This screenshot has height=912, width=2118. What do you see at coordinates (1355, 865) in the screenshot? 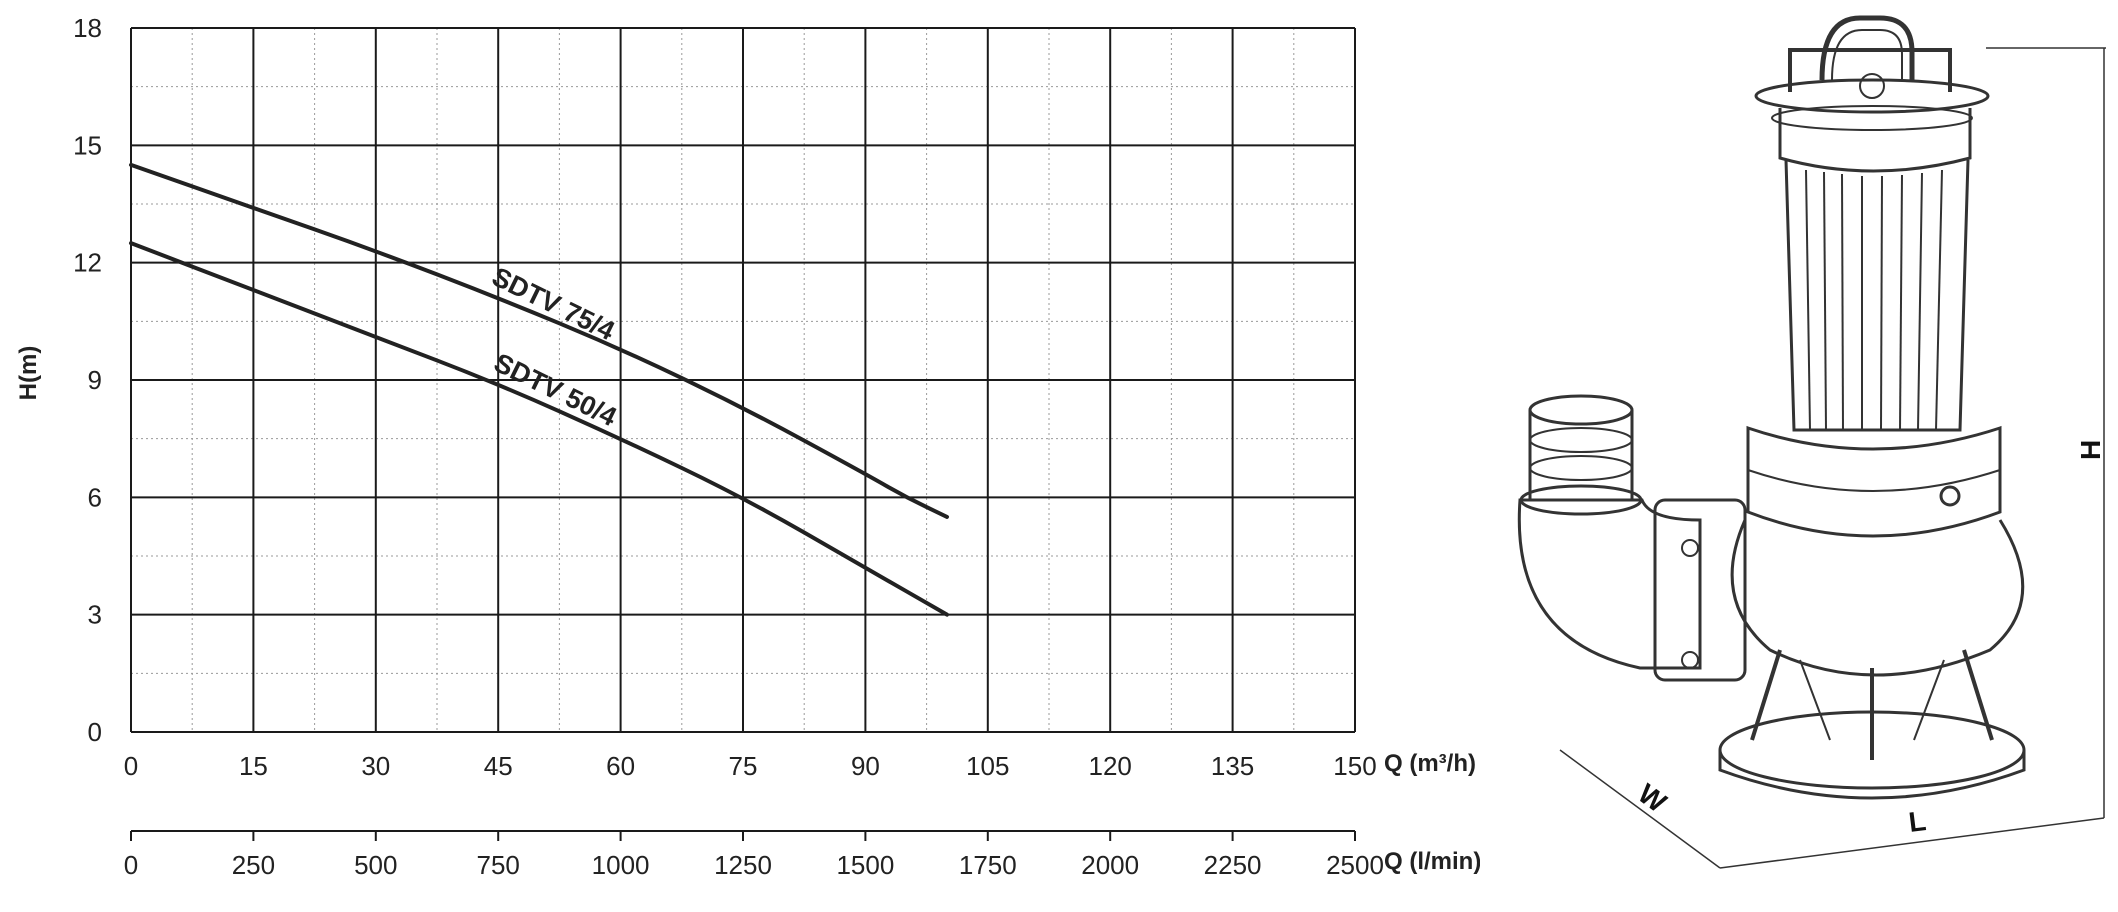
I see `x2-tick-label: 2500` at bounding box center [1355, 865].